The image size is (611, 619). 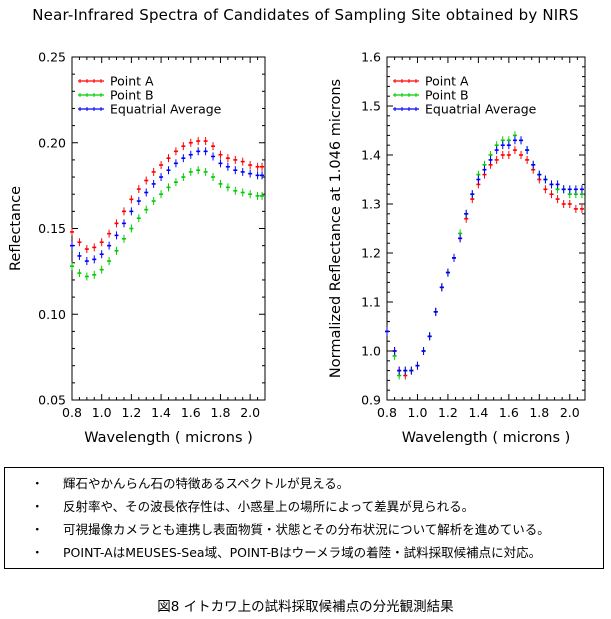 What do you see at coordinates (52, 400) in the screenshot?
I see `y-tick-label: 0.05` at bounding box center [52, 400].